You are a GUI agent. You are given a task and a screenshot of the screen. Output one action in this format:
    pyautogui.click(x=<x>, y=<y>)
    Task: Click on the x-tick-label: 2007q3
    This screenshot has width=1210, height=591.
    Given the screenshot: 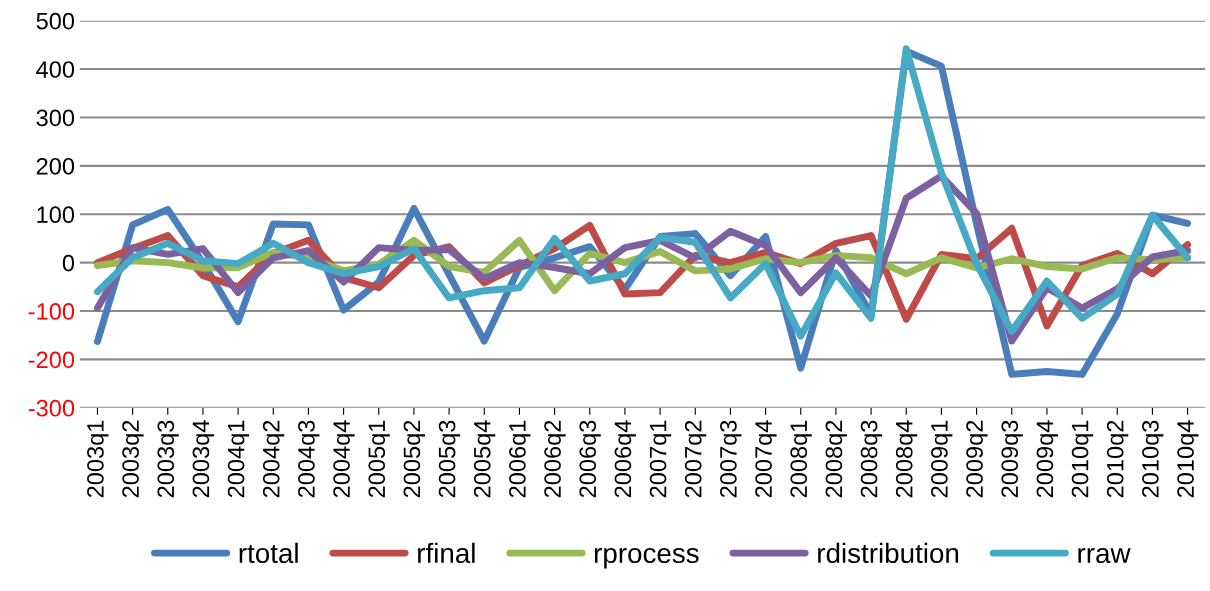 What is the action you would take?
    pyautogui.click(x=731, y=459)
    